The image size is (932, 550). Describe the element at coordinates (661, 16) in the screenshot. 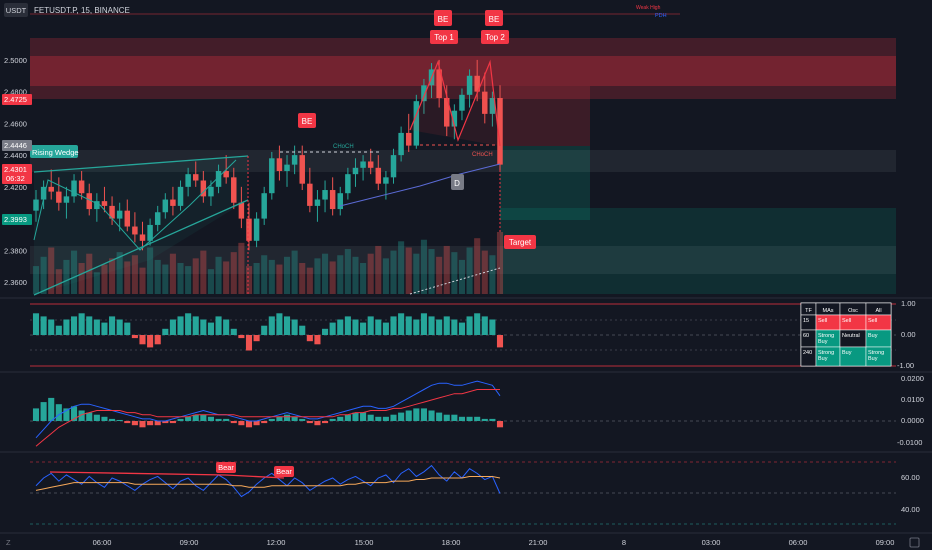

I see `pdh-label: PDH` at that location.